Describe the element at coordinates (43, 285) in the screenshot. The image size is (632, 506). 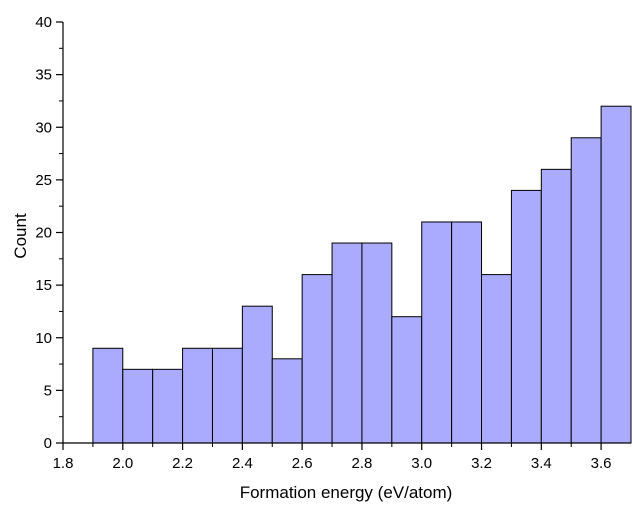
I see `y-tick-label-3: 15` at that location.